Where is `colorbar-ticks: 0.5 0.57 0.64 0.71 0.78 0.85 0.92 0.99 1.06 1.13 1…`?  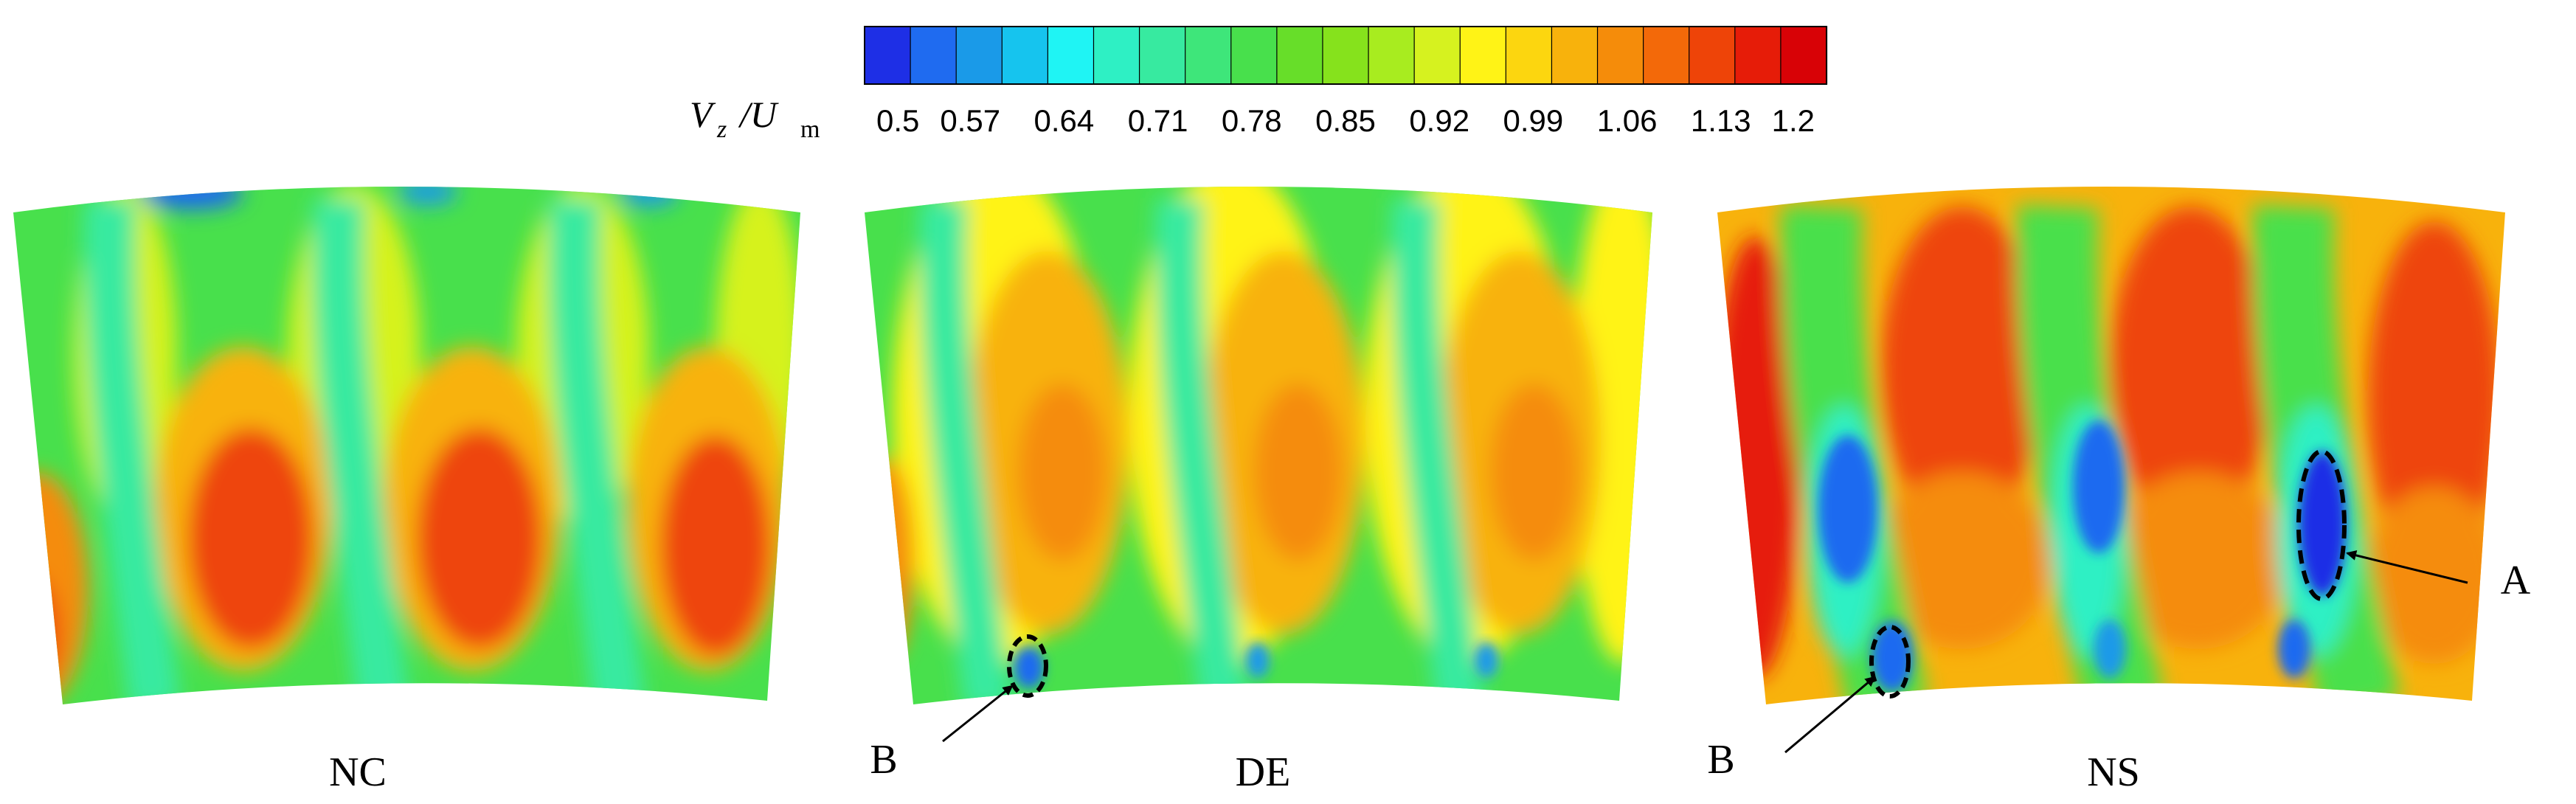 colorbar-ticks: 0.5 0.57 0.64 0.71 0.78 0.85 0.92 0.99 1.06 1.13 1… is located at coordinates (1346, 121).